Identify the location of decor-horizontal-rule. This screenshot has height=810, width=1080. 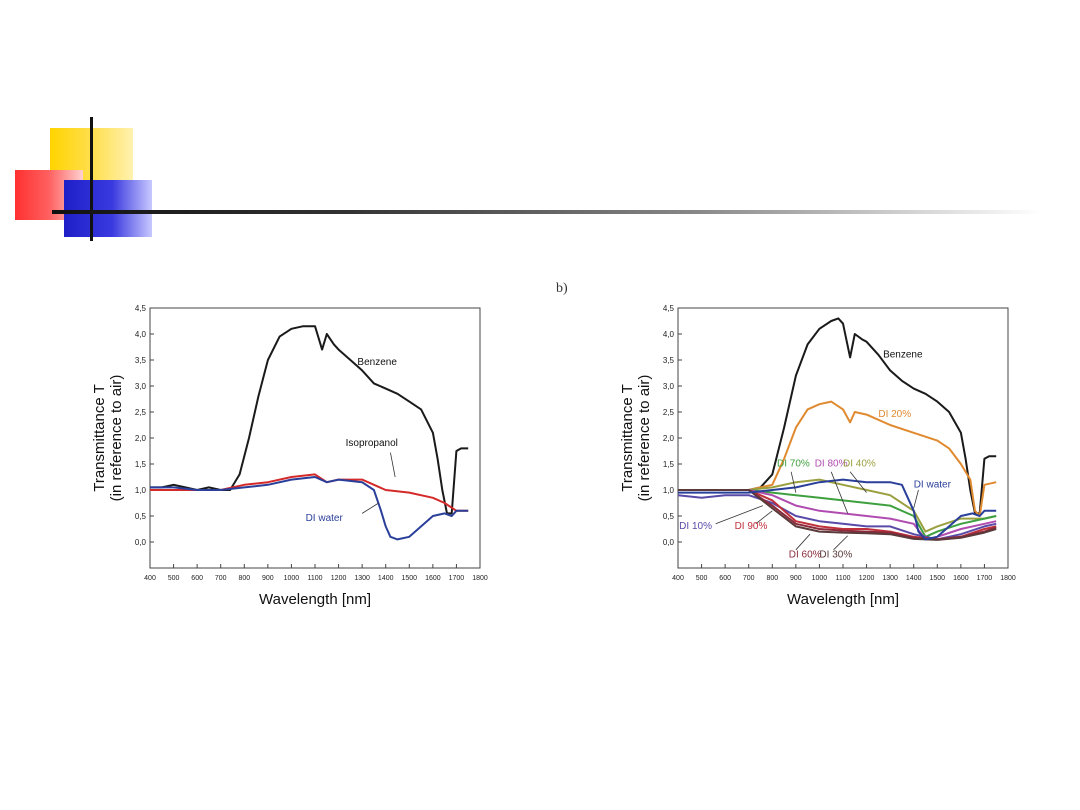
(547, 212).